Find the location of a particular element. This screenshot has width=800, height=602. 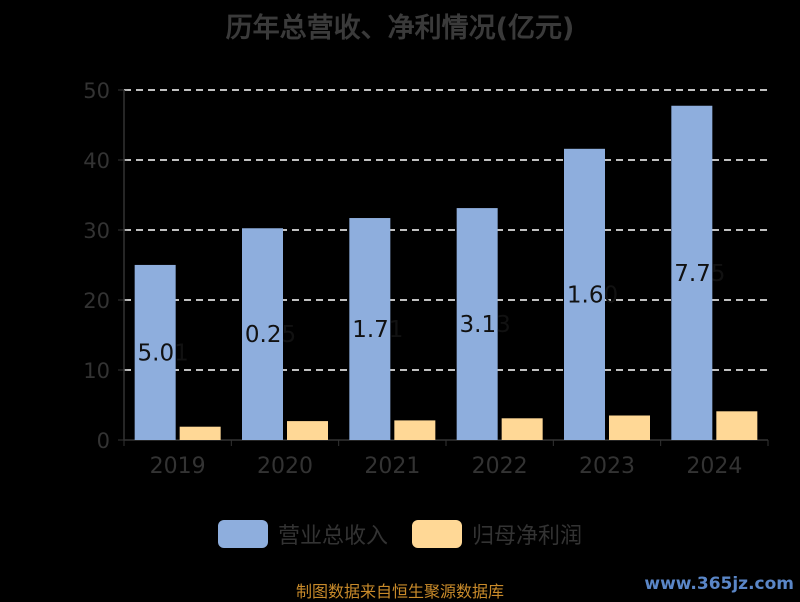

x-tick-label: 2019 is located at coordinates (178, 466).